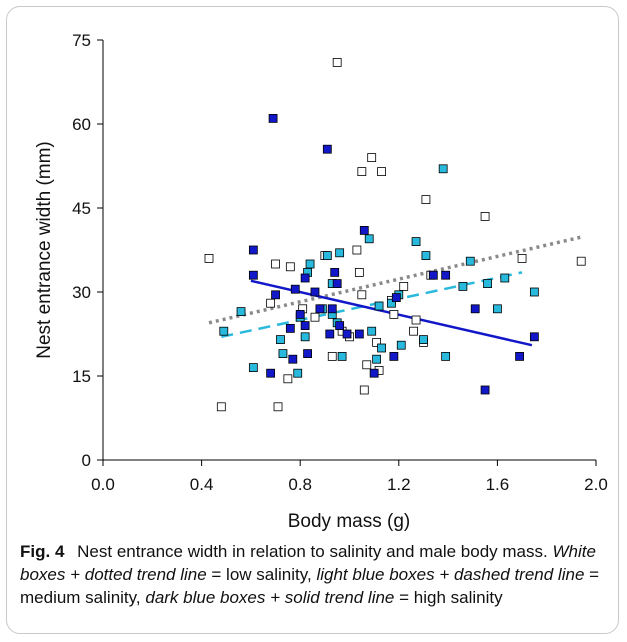 The image size is (627, 642). What do you see at coordinates (81, 208) in the screenshot?
I see `y-tick-label: 45` at bounding box center [81, 208].